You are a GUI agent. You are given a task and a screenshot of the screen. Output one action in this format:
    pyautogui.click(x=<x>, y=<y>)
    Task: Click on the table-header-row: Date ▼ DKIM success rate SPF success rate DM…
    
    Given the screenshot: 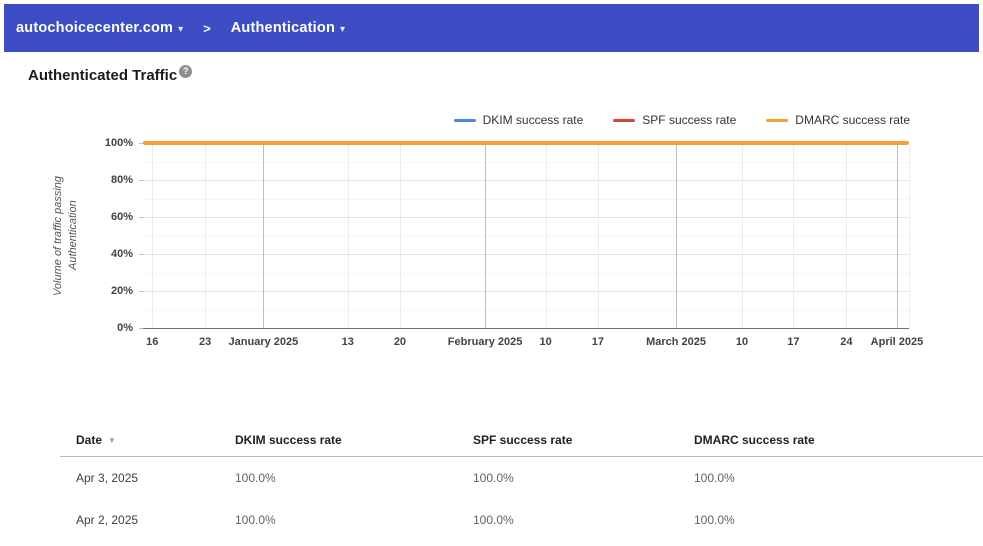 What is the action you would take?
    pyautogui.click(x=521, y=440)
    